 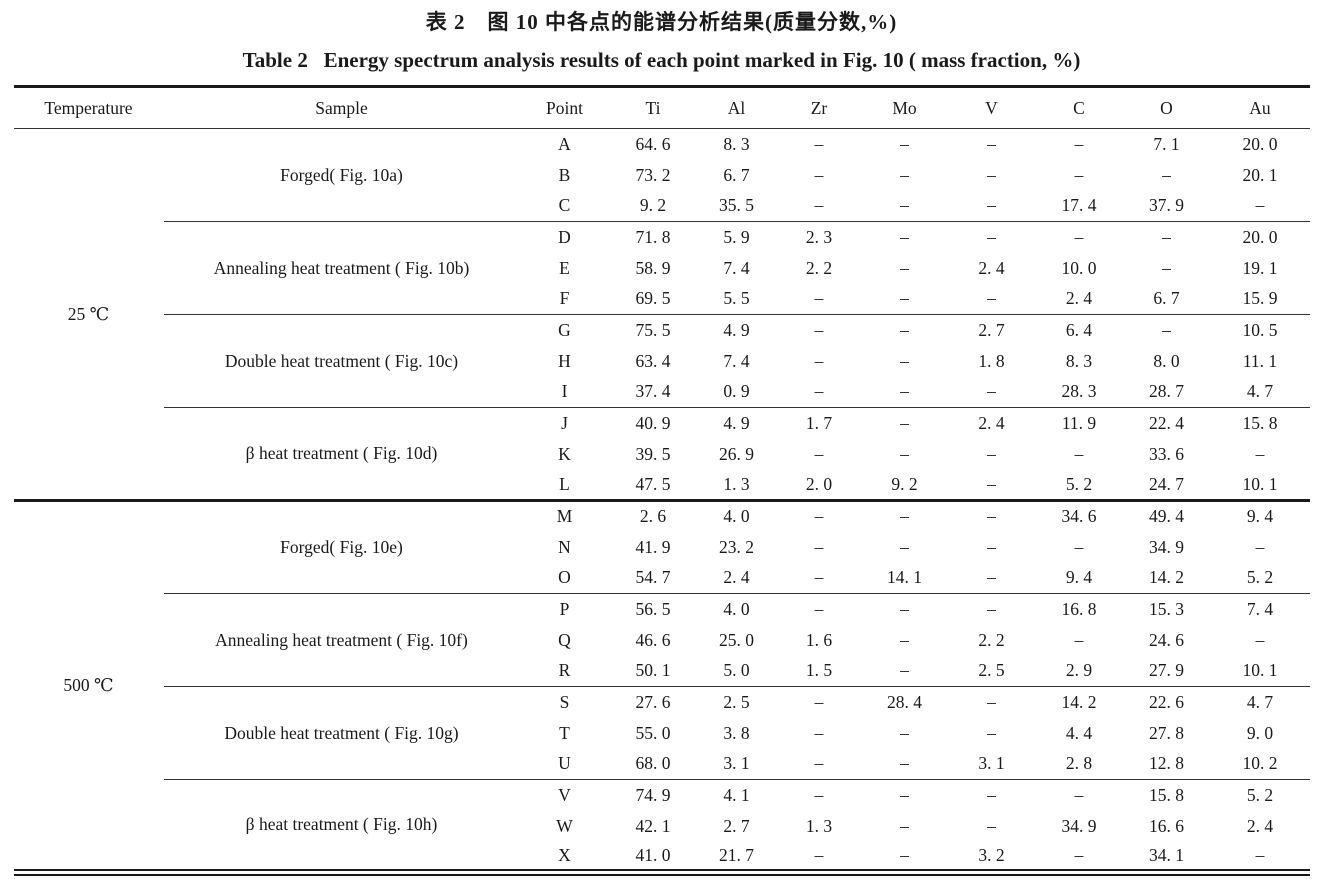 What do you see at coordinates (653, 174) in the screenshot?
I see `value-cell: 73. 2` at bounding box center [653, 174].